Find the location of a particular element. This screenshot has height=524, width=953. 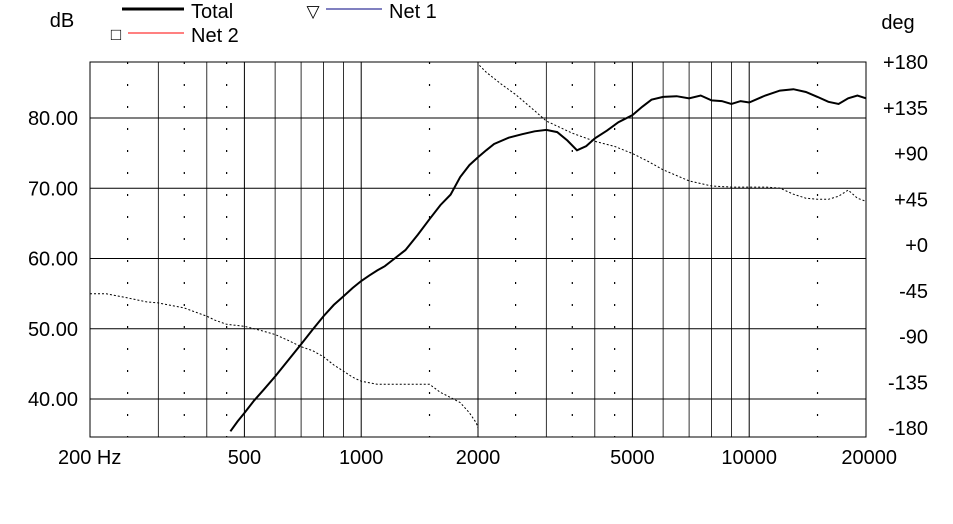

right-axis-label: deg is located at coordinates (897, 23).